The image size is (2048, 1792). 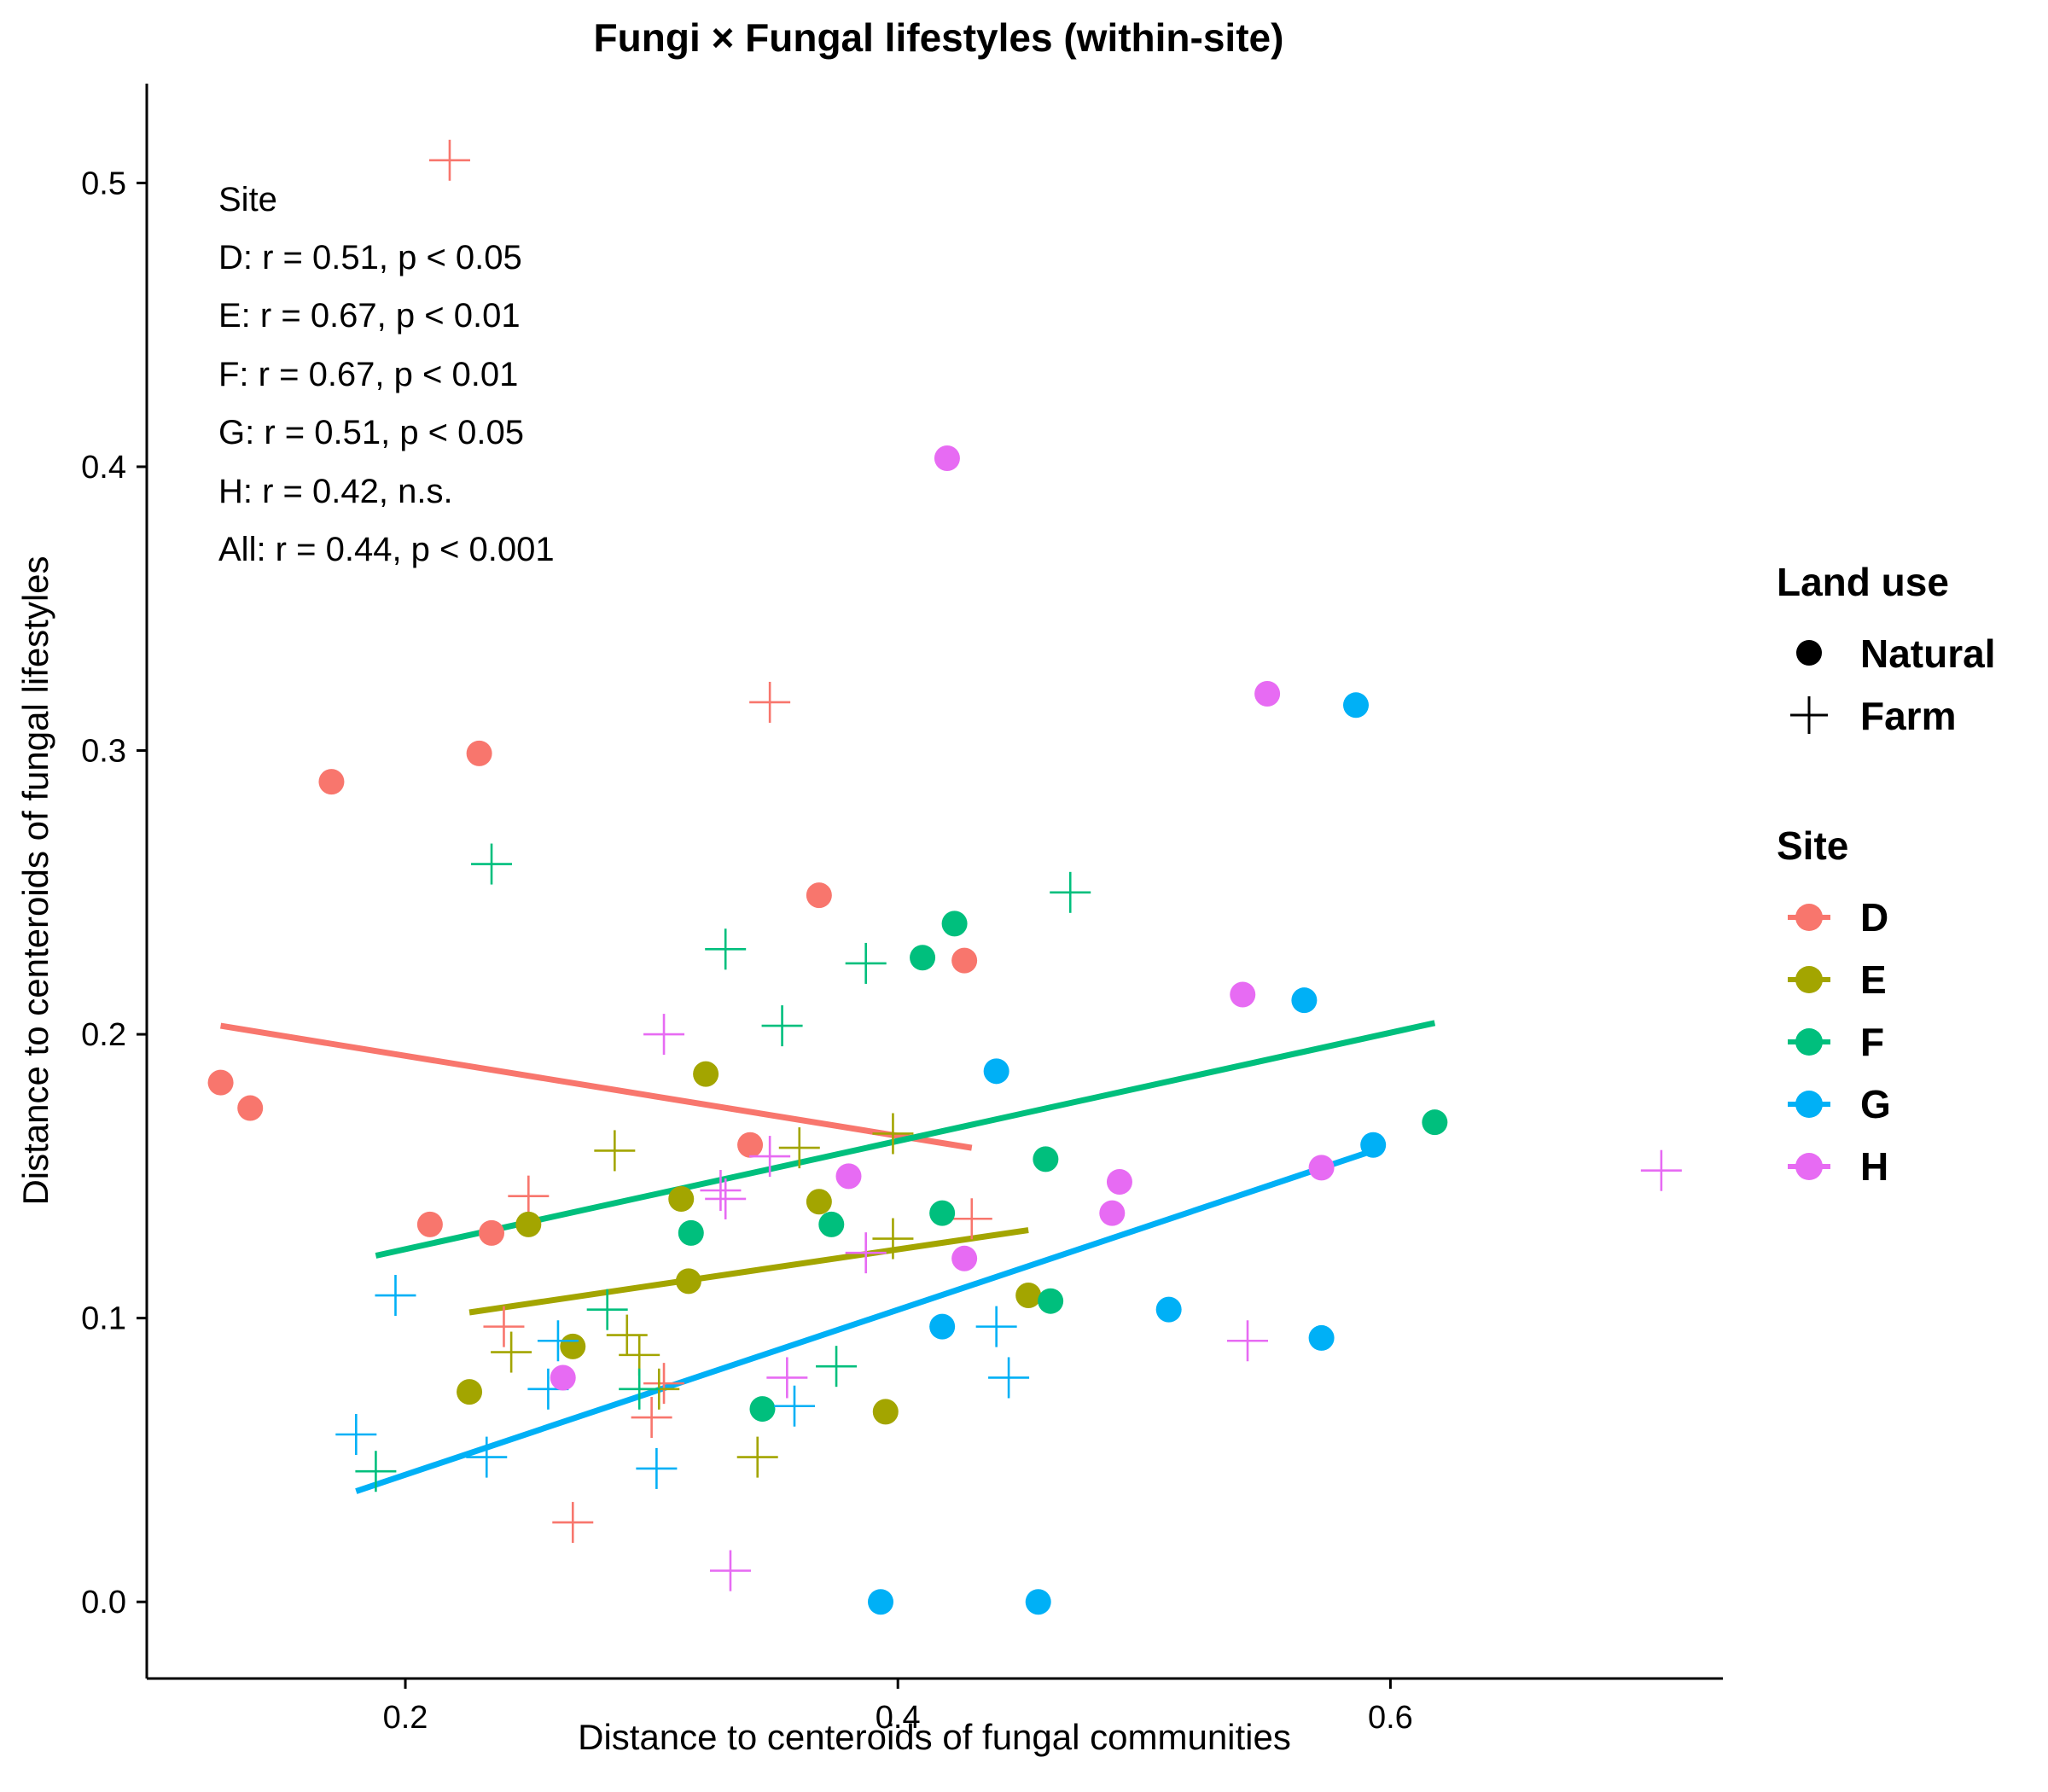 What do you see at coordinates (405, 1718) in the screenshot?
I see `x-tick-label: 0.2` at bounding box center [405, 1718].